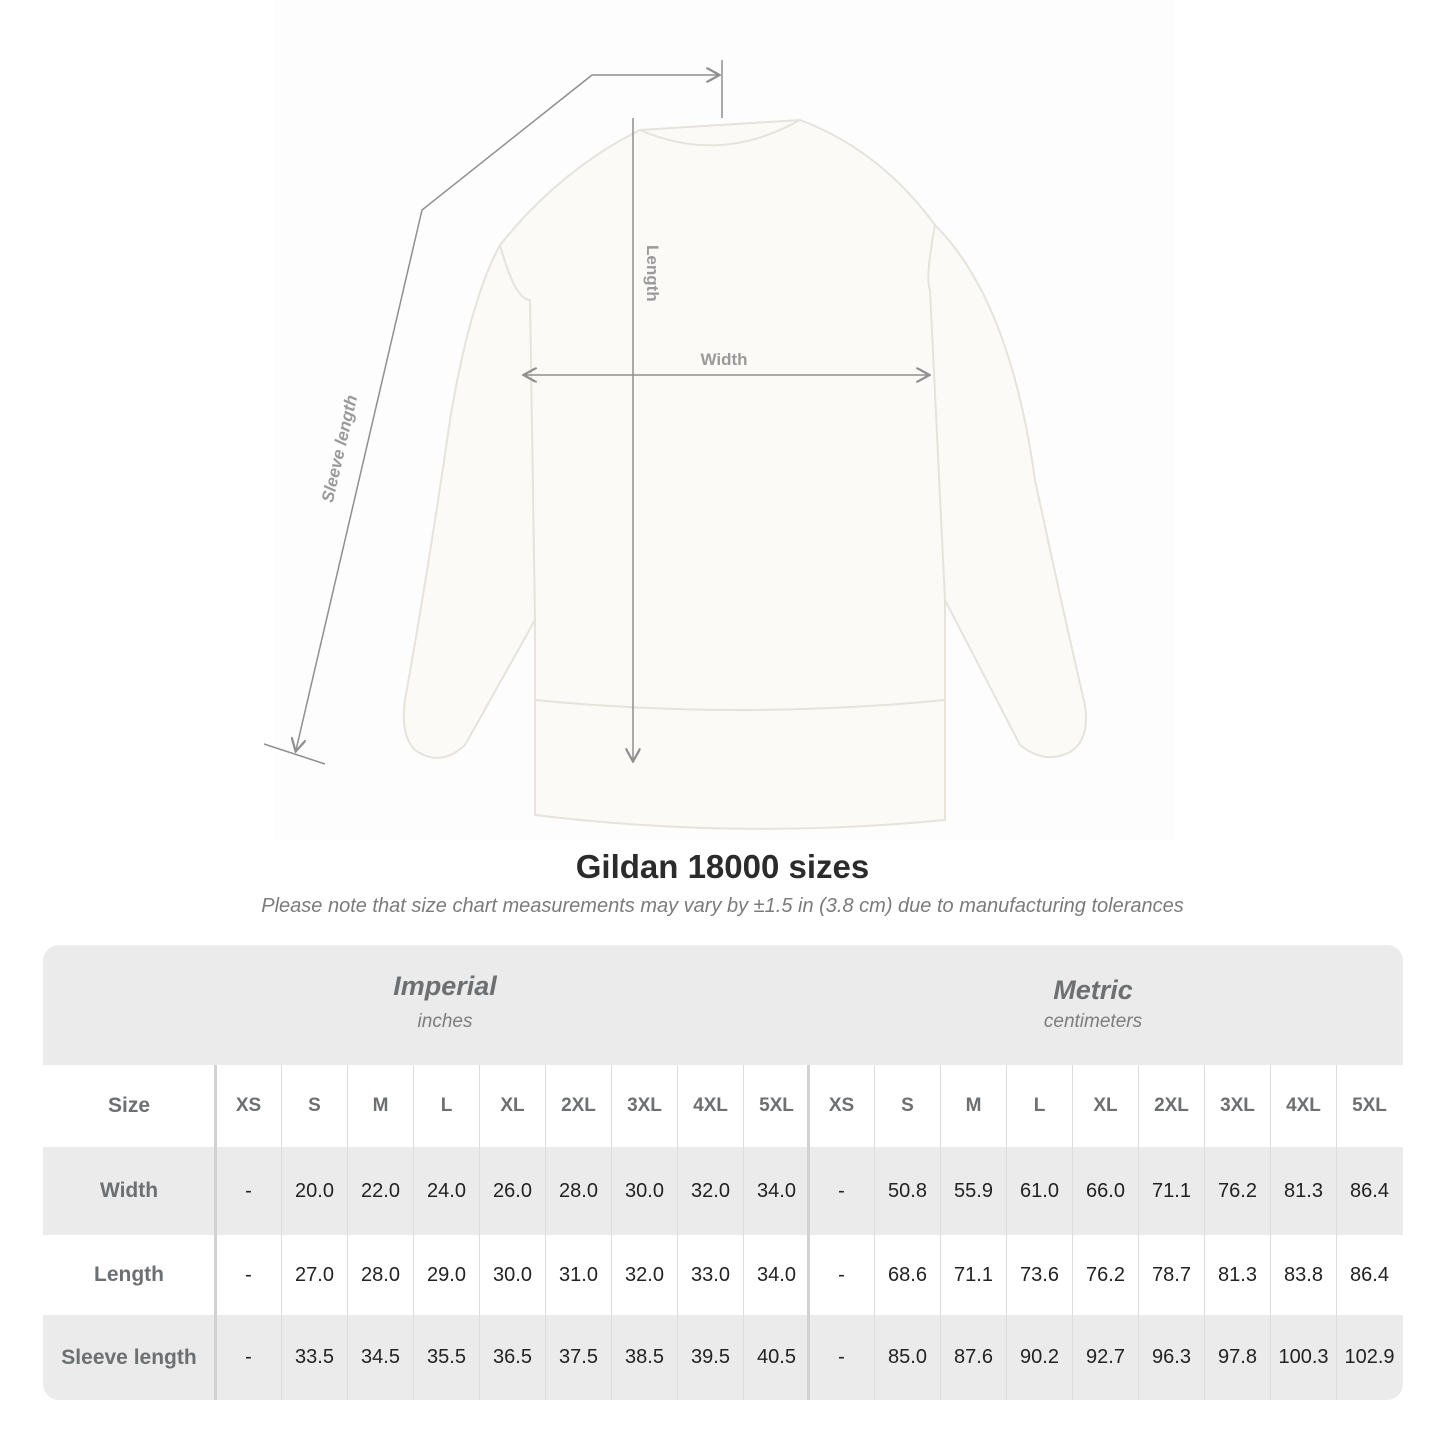 This screenshot has height=1445, width=1445. I want to click on metric-cell: 83.8, so click(1303, 1275).